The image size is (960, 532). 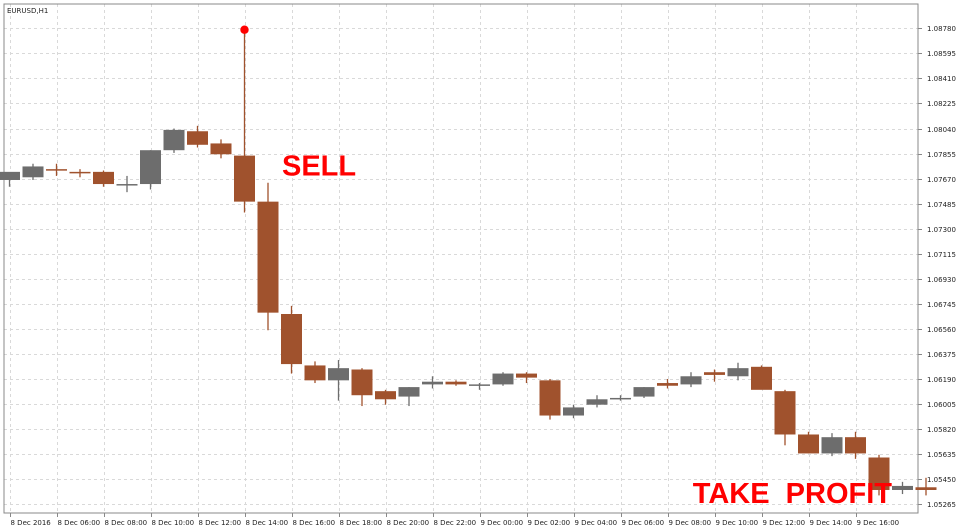 I want to click on y-tick-label: 1.06745, so click(x=941, y=305).